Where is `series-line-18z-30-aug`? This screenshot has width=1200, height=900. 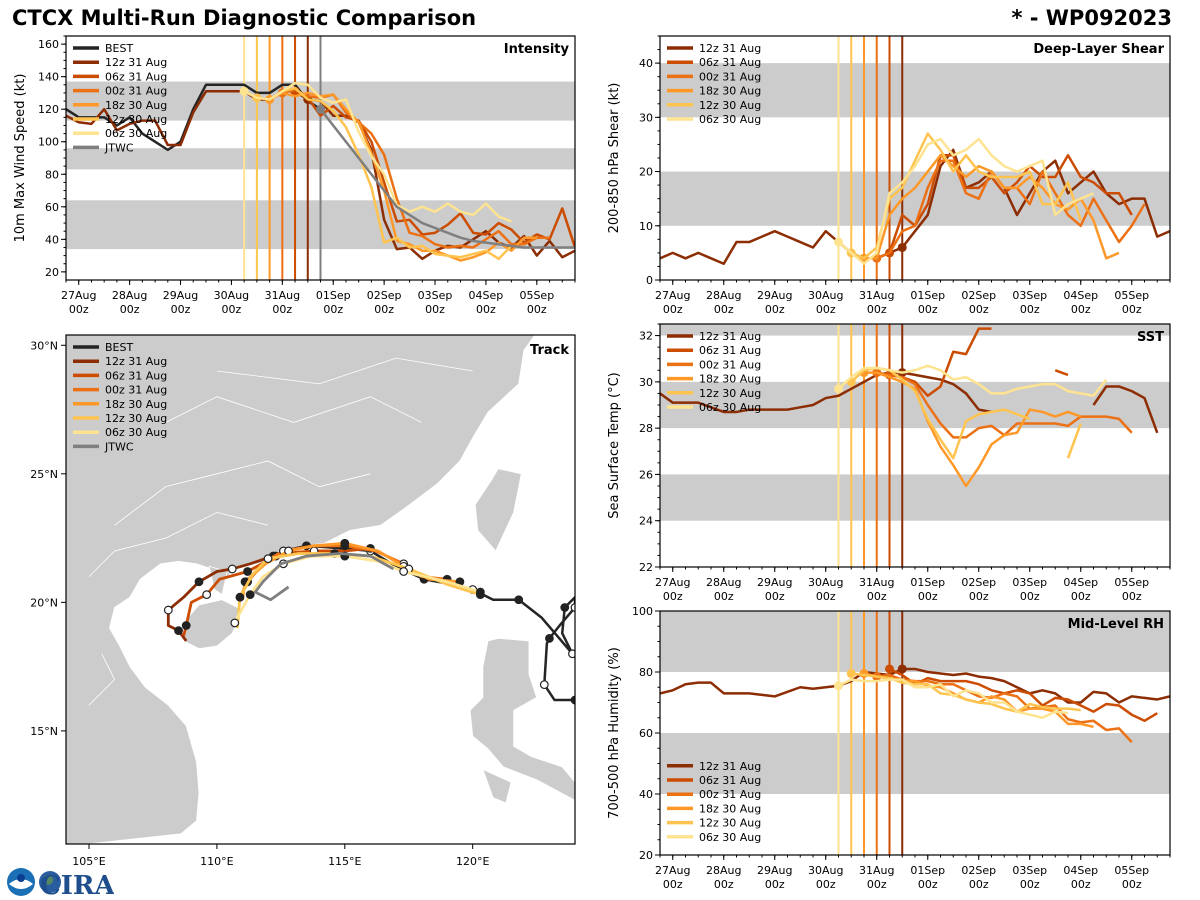 series-line-18z-30-aug is located at coordinates (973, 429).